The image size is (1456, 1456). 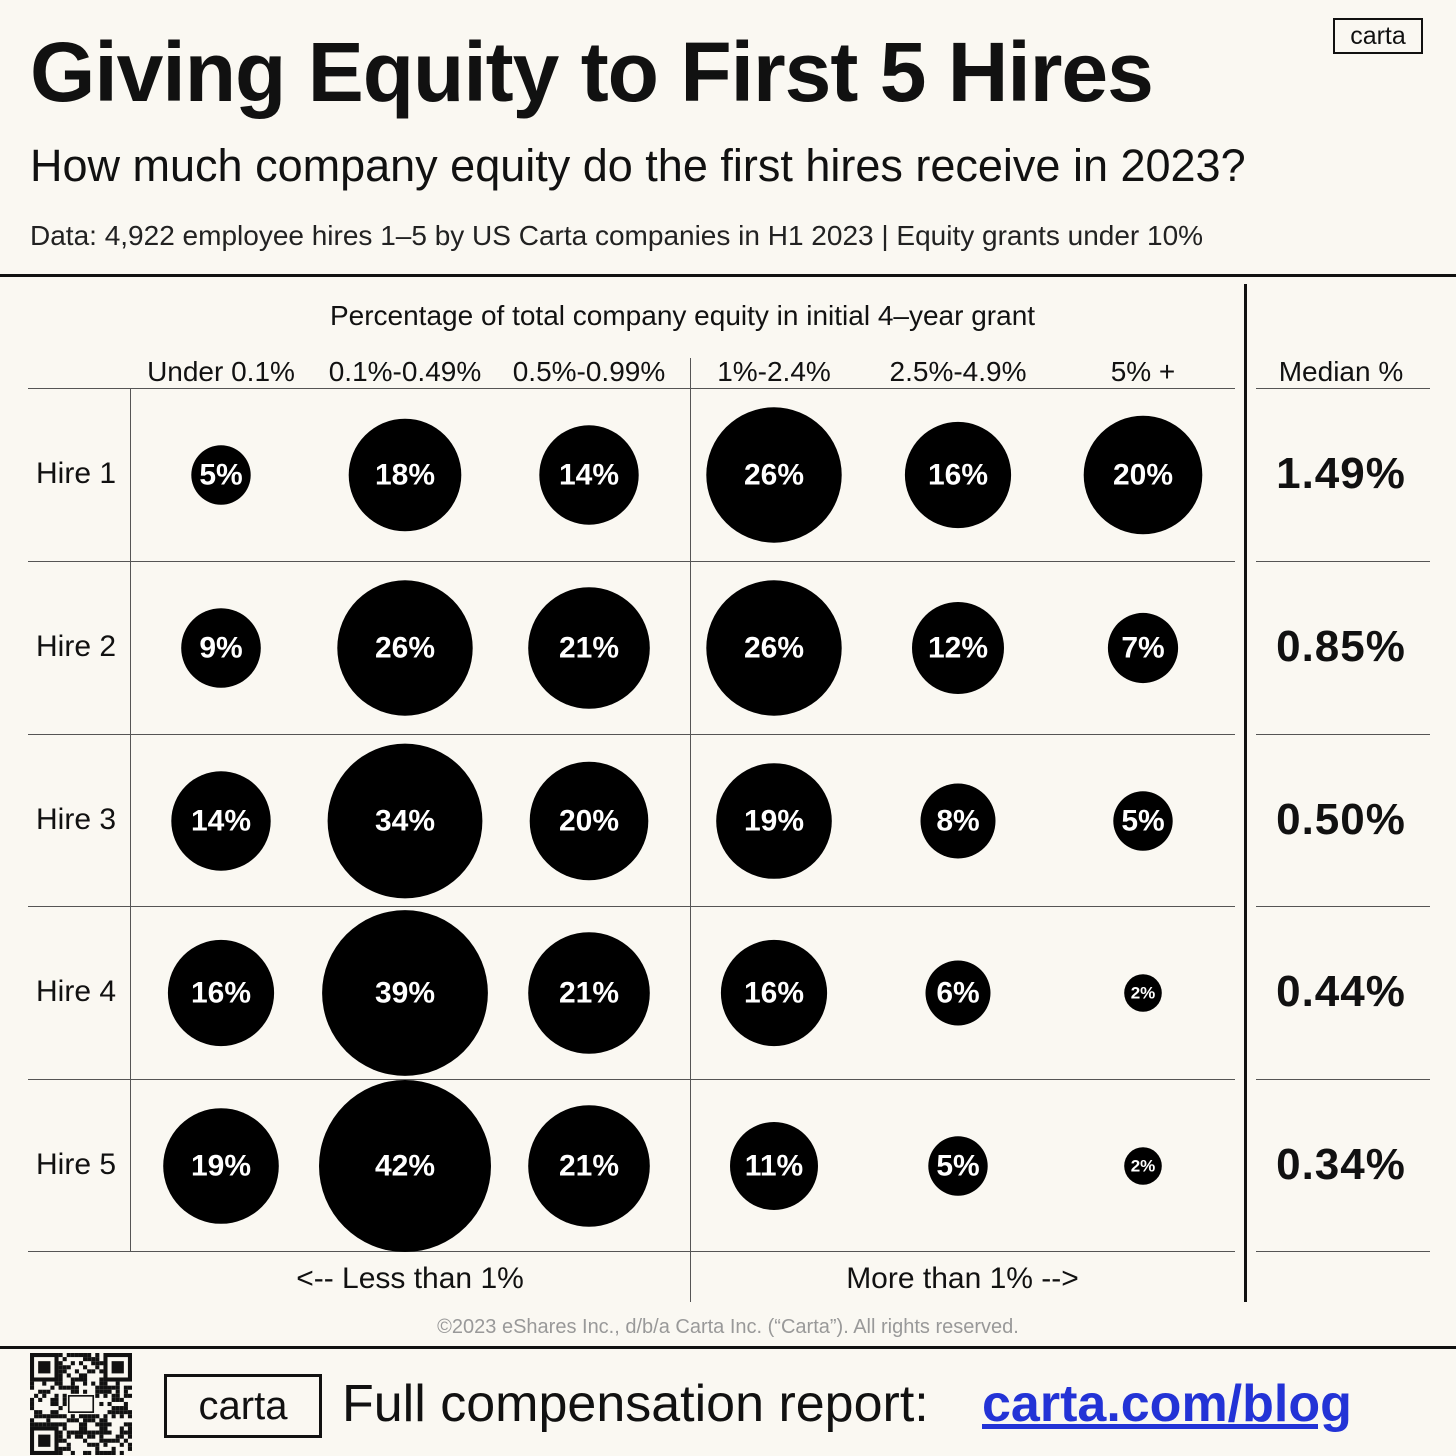 I want to click on column-header: 5% +, so click(x=1143, y=371).